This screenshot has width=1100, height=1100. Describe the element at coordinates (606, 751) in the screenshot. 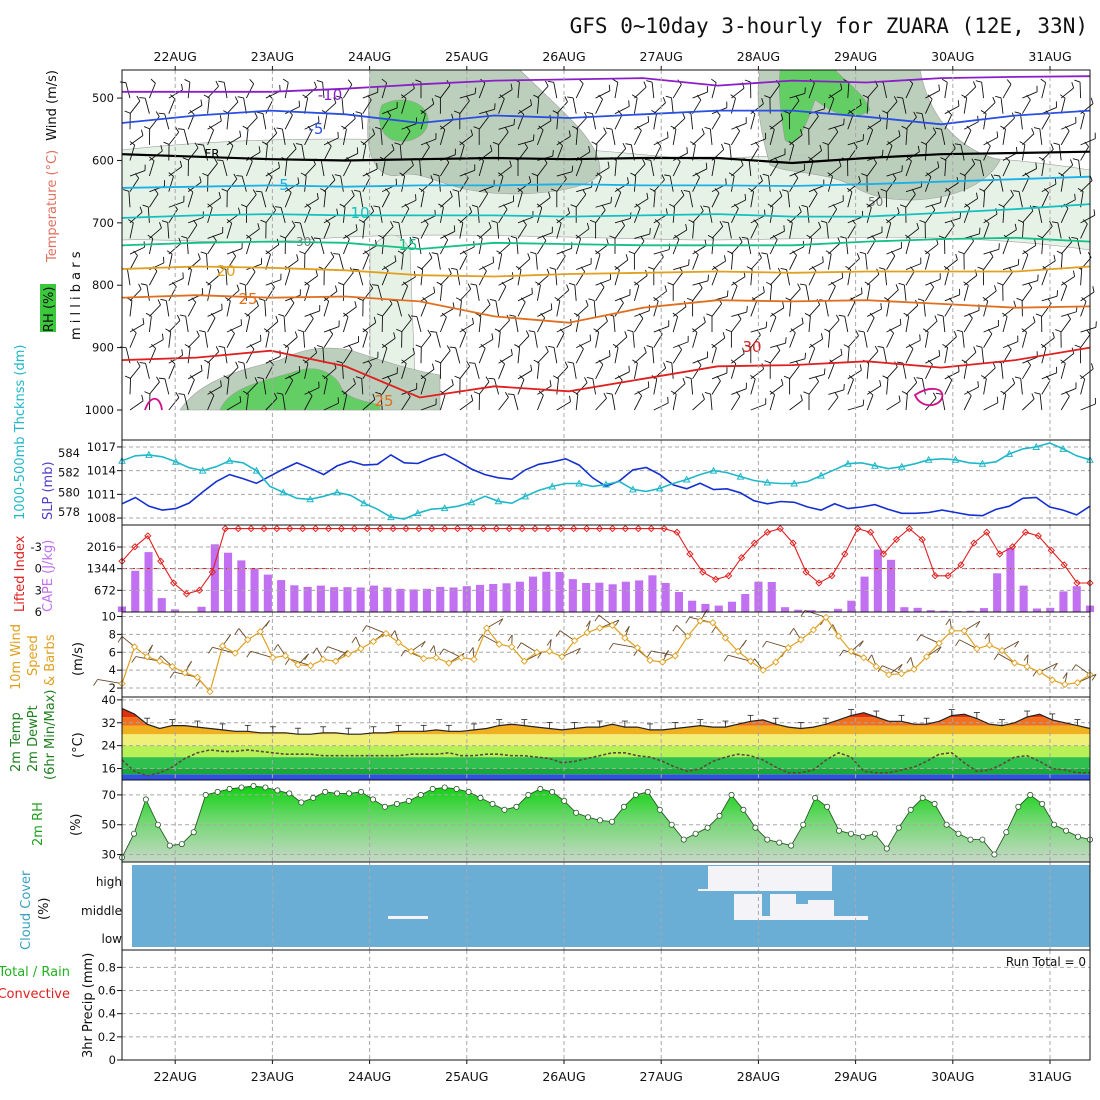

I see `temperature-band` at that location.